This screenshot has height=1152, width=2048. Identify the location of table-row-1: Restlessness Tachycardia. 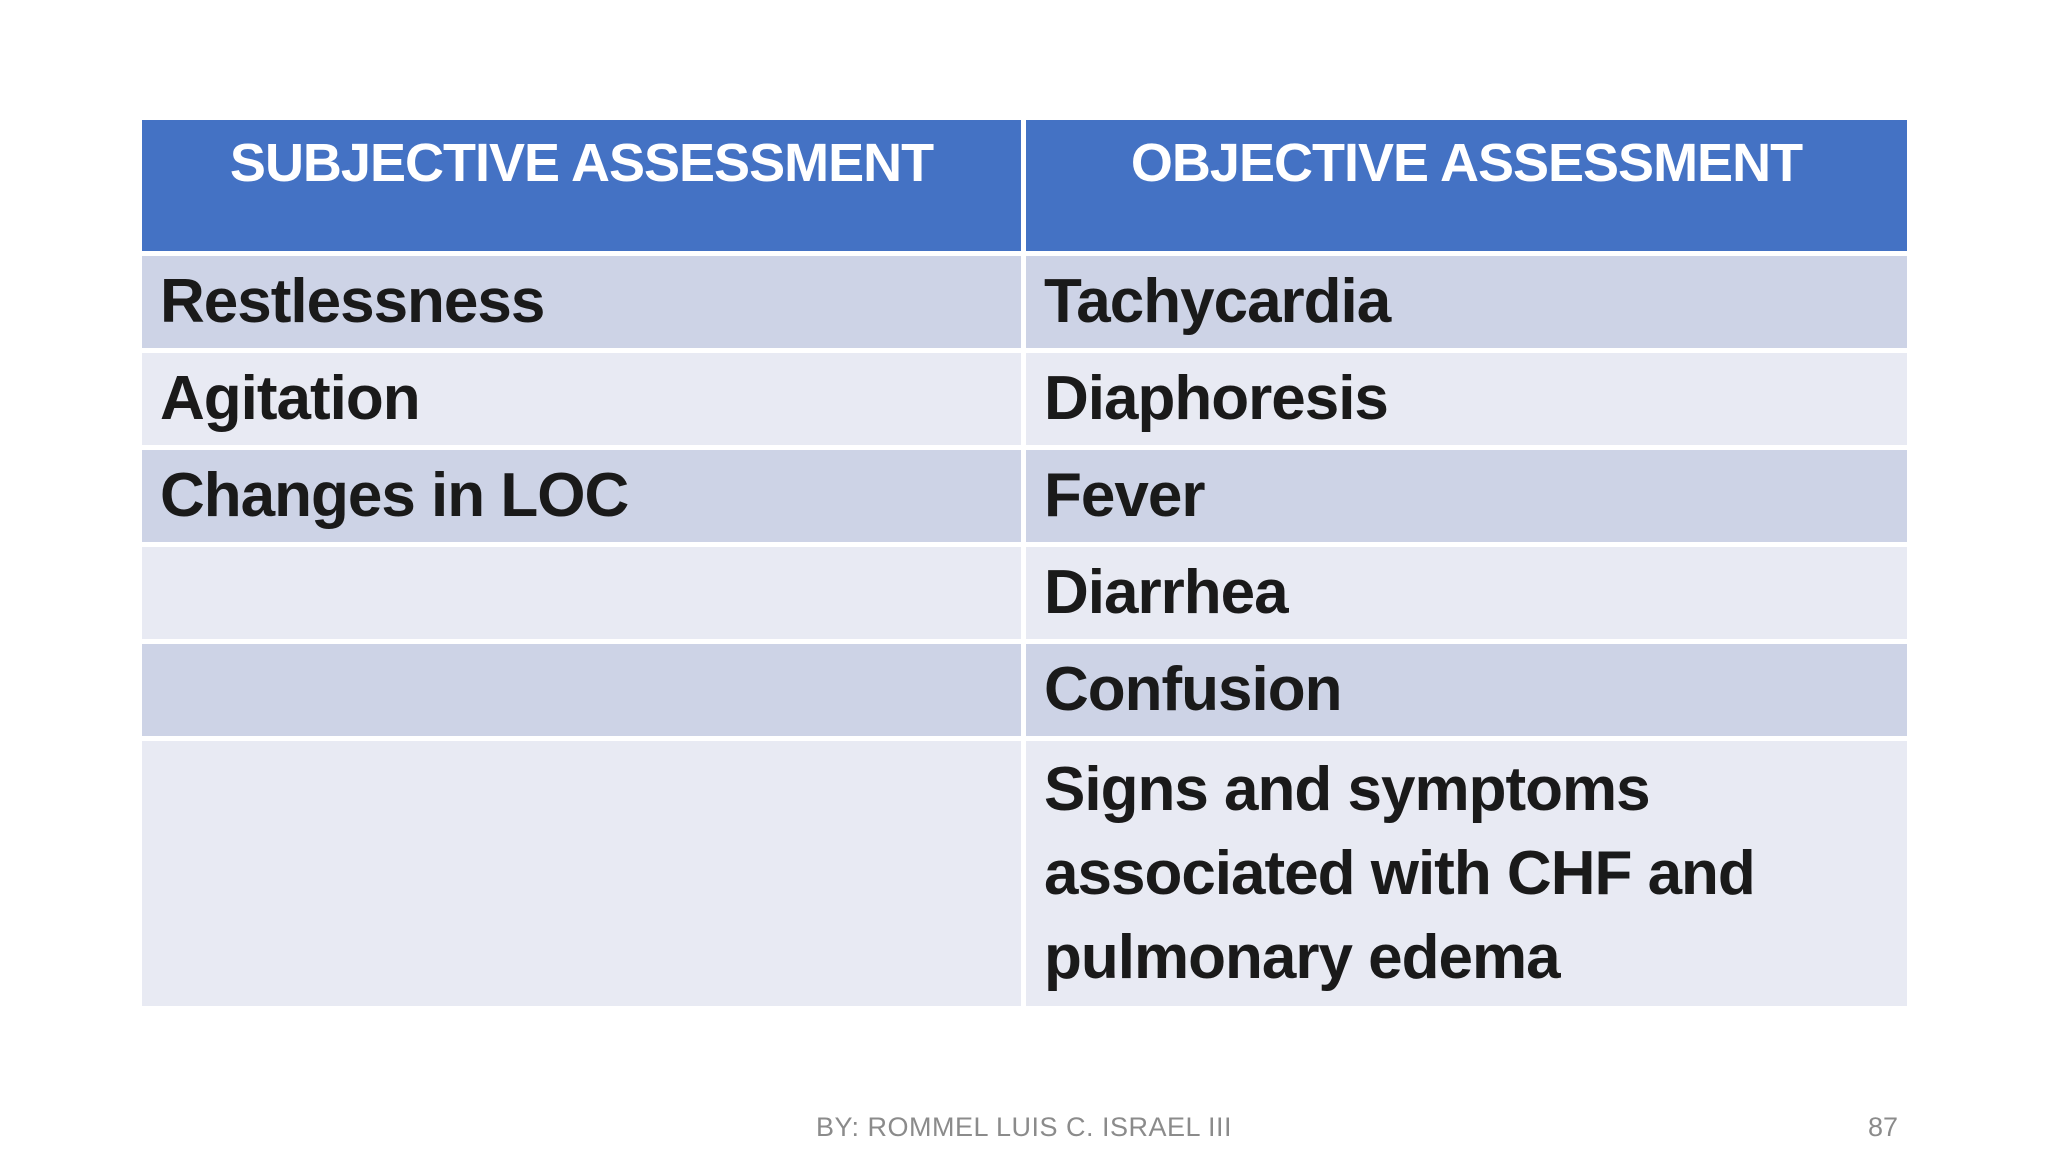
(1024, 302).